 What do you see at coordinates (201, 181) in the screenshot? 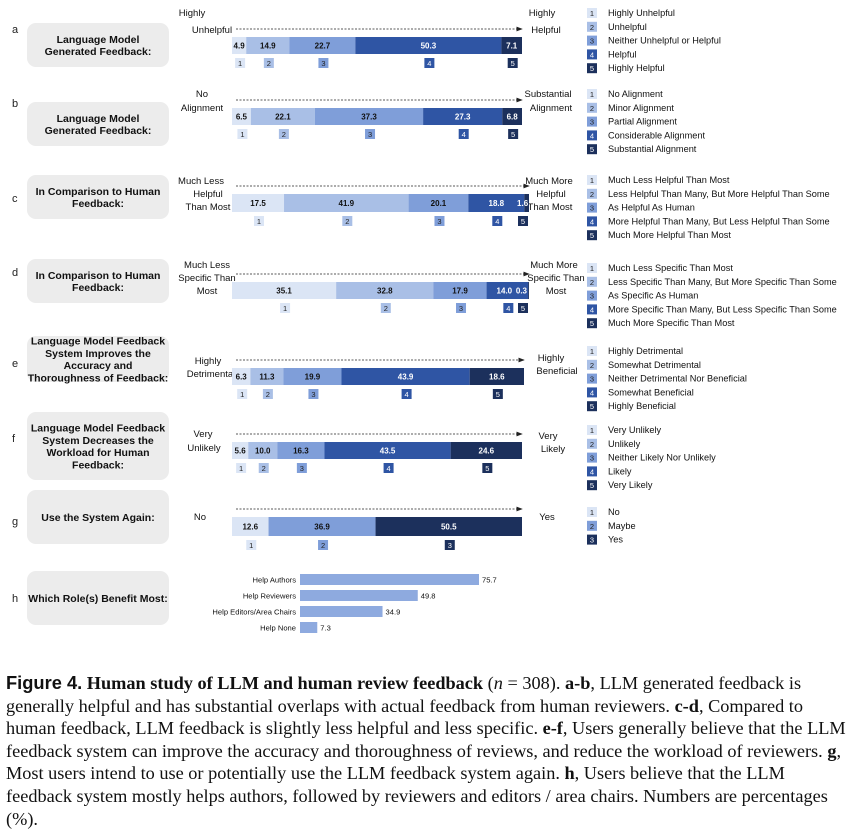
I see `panel-c-left-label-line: Much Less` at bounding box center [201, 181].